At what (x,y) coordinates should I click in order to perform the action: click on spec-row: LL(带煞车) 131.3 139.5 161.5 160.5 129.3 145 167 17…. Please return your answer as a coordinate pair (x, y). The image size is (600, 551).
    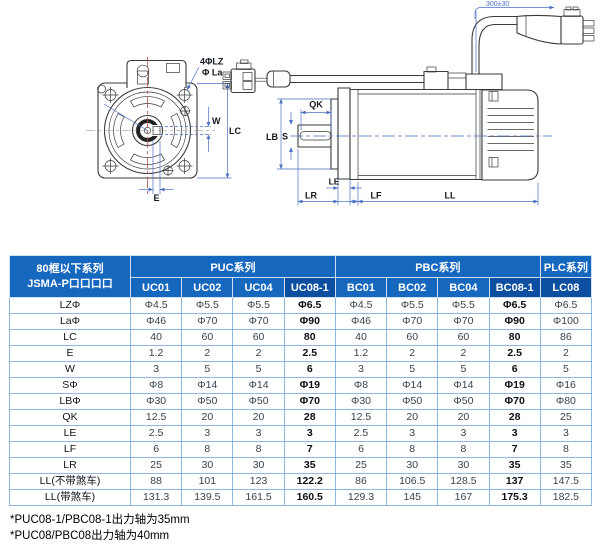
    Looking at the image, I should click on (301, 497).